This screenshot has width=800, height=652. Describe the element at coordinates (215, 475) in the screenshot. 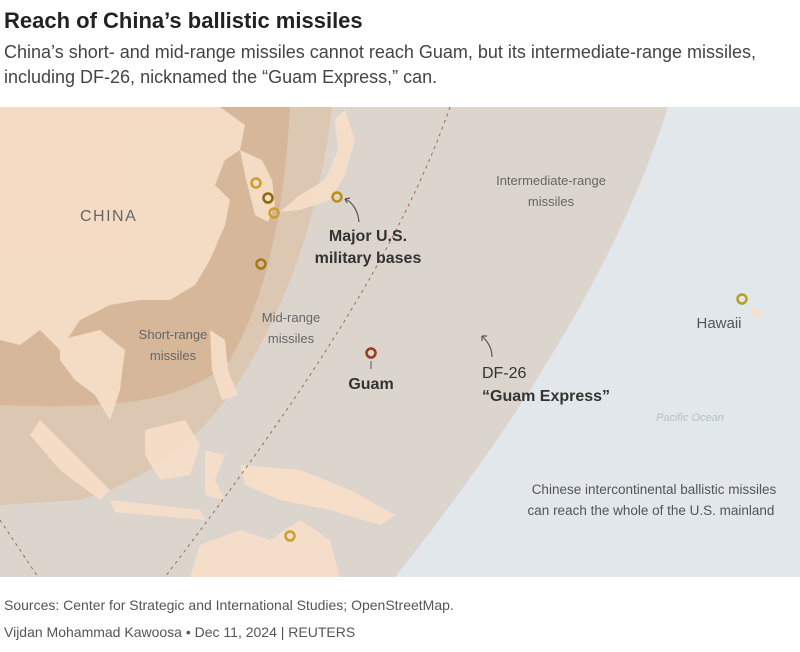

I see `land-sulawesi` at that location.